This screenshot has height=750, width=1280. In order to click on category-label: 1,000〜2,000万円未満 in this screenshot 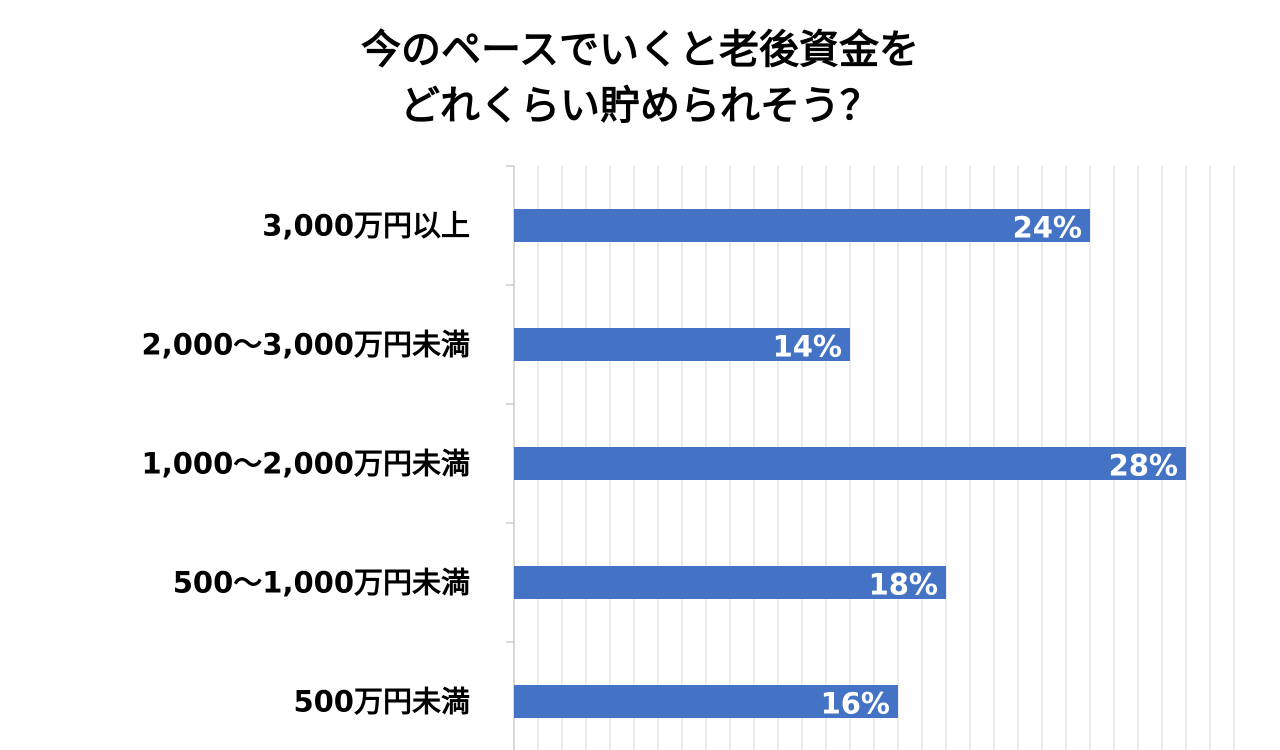, I will do `click(306, 464)`.